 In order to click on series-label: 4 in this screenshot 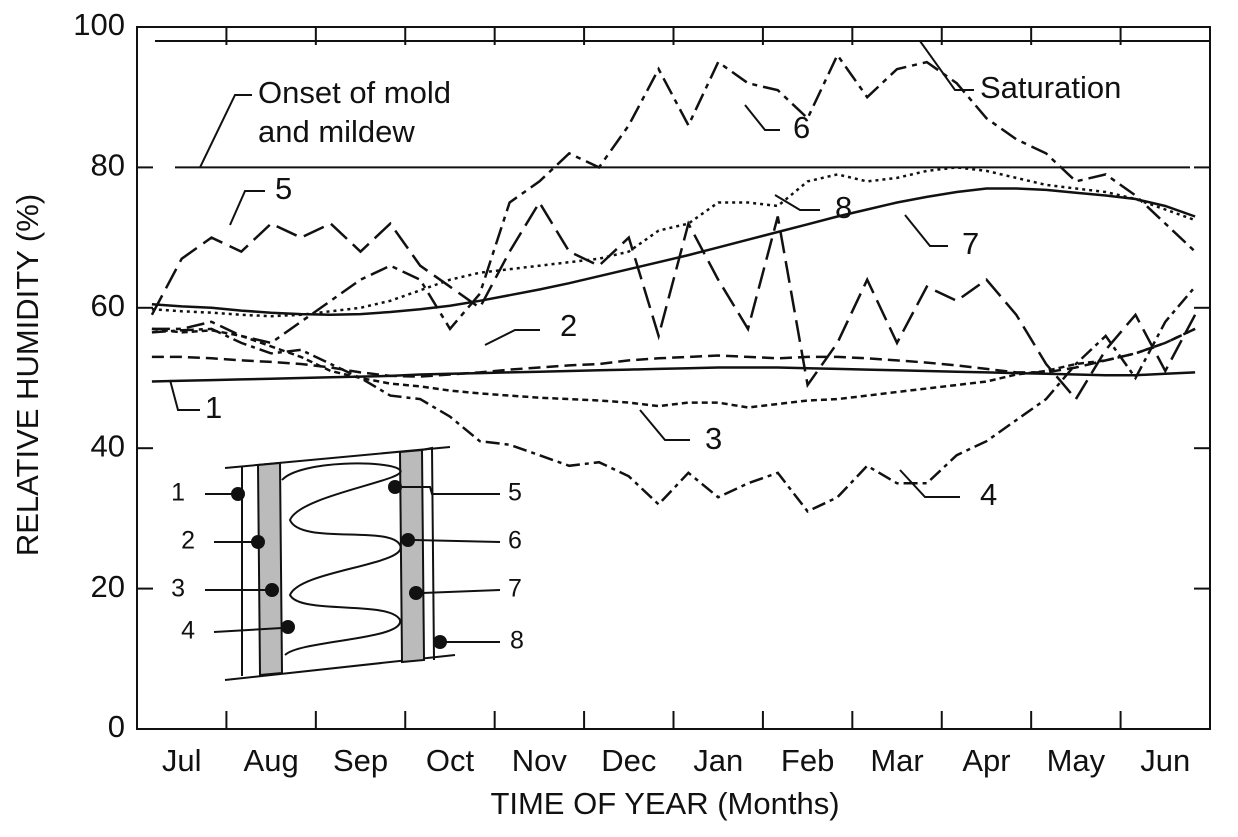, I will do `click(988, 494)`.